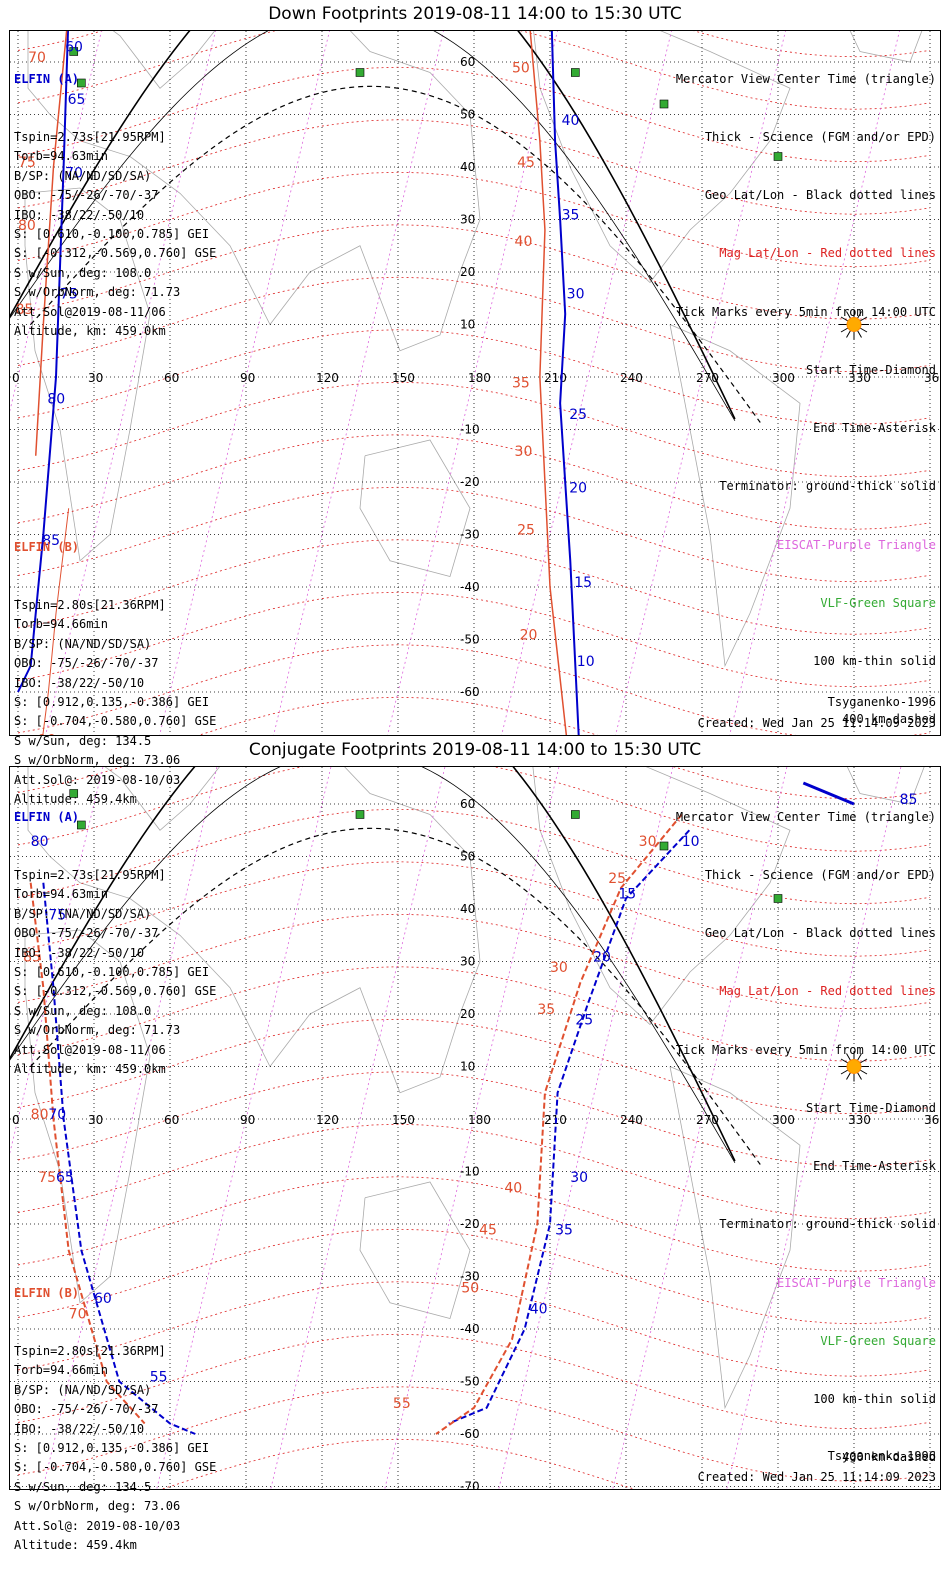 This screenshot has width=950, height=1594. What do you see at coordinates (578, 415) in the screenshot?
I see `elfin-a-tick: 25` at bounding box center [578, 415].